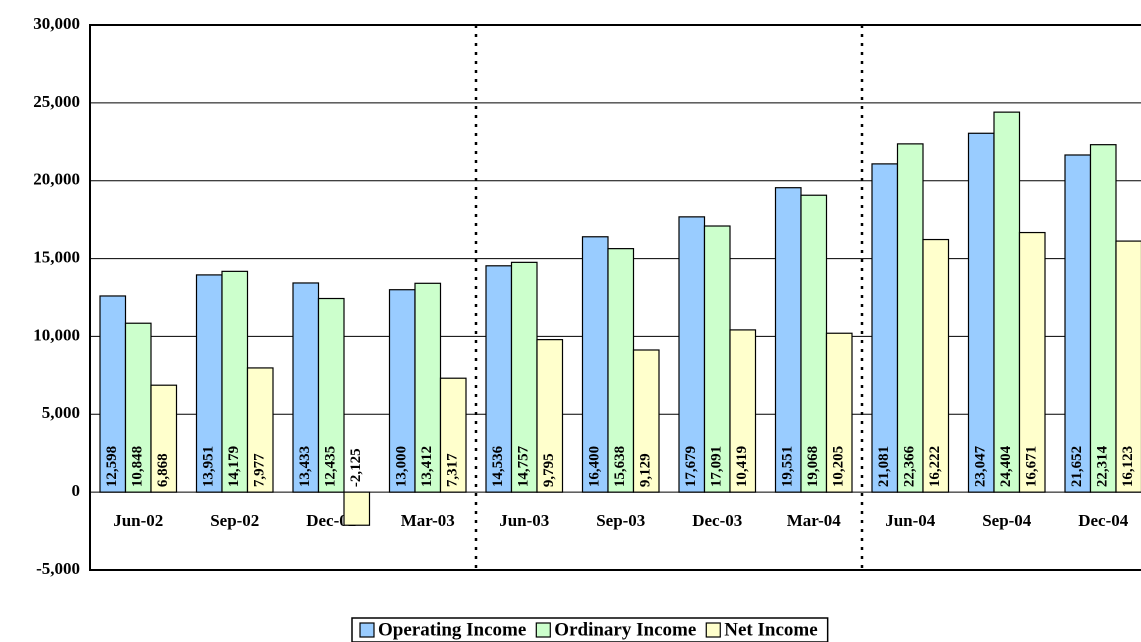 The height and width of the screenshot is (642, 1141). What do you see at coordinates (58, 568) in the screenshot?
I see `y-tick-label: -5,000` at bounding box center [58, 568].